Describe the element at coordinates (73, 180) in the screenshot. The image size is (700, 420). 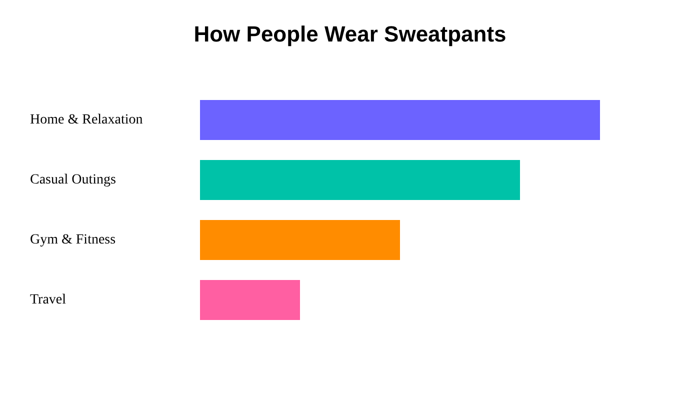
I see `y-tick-label: Casual Outings` at that location.